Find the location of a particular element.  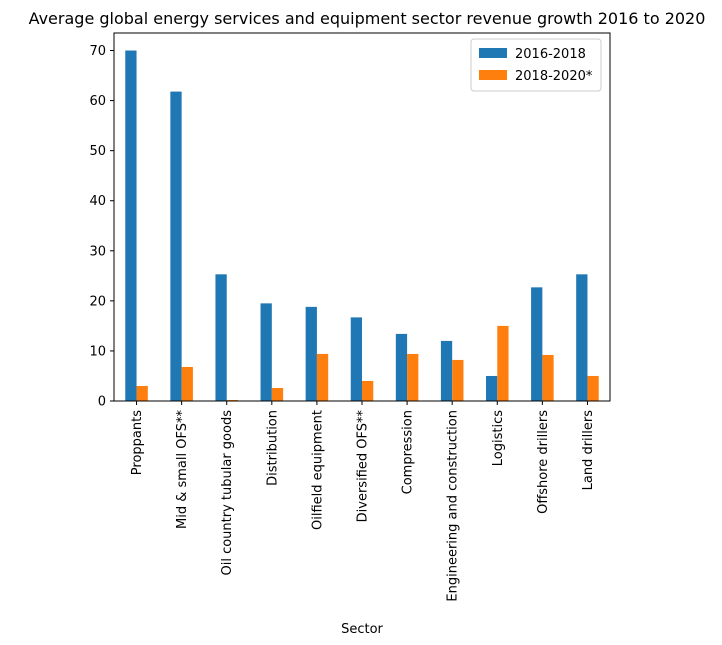

y-tick-label: 20 is located at coordinates (97, 301).